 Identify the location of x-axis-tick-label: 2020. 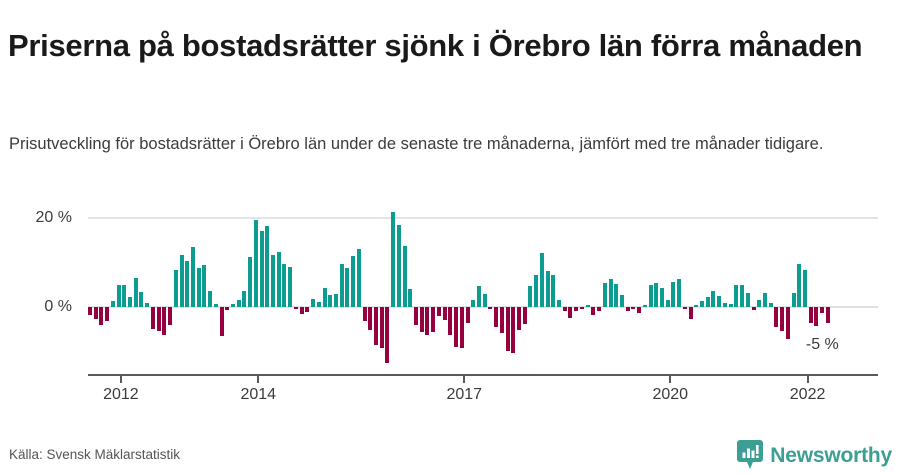
(670, 394).